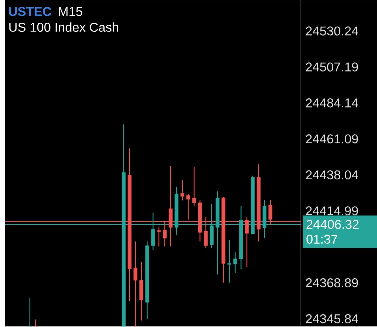  I want to click on y-tick-label: 24461.09, so click(332, 139).